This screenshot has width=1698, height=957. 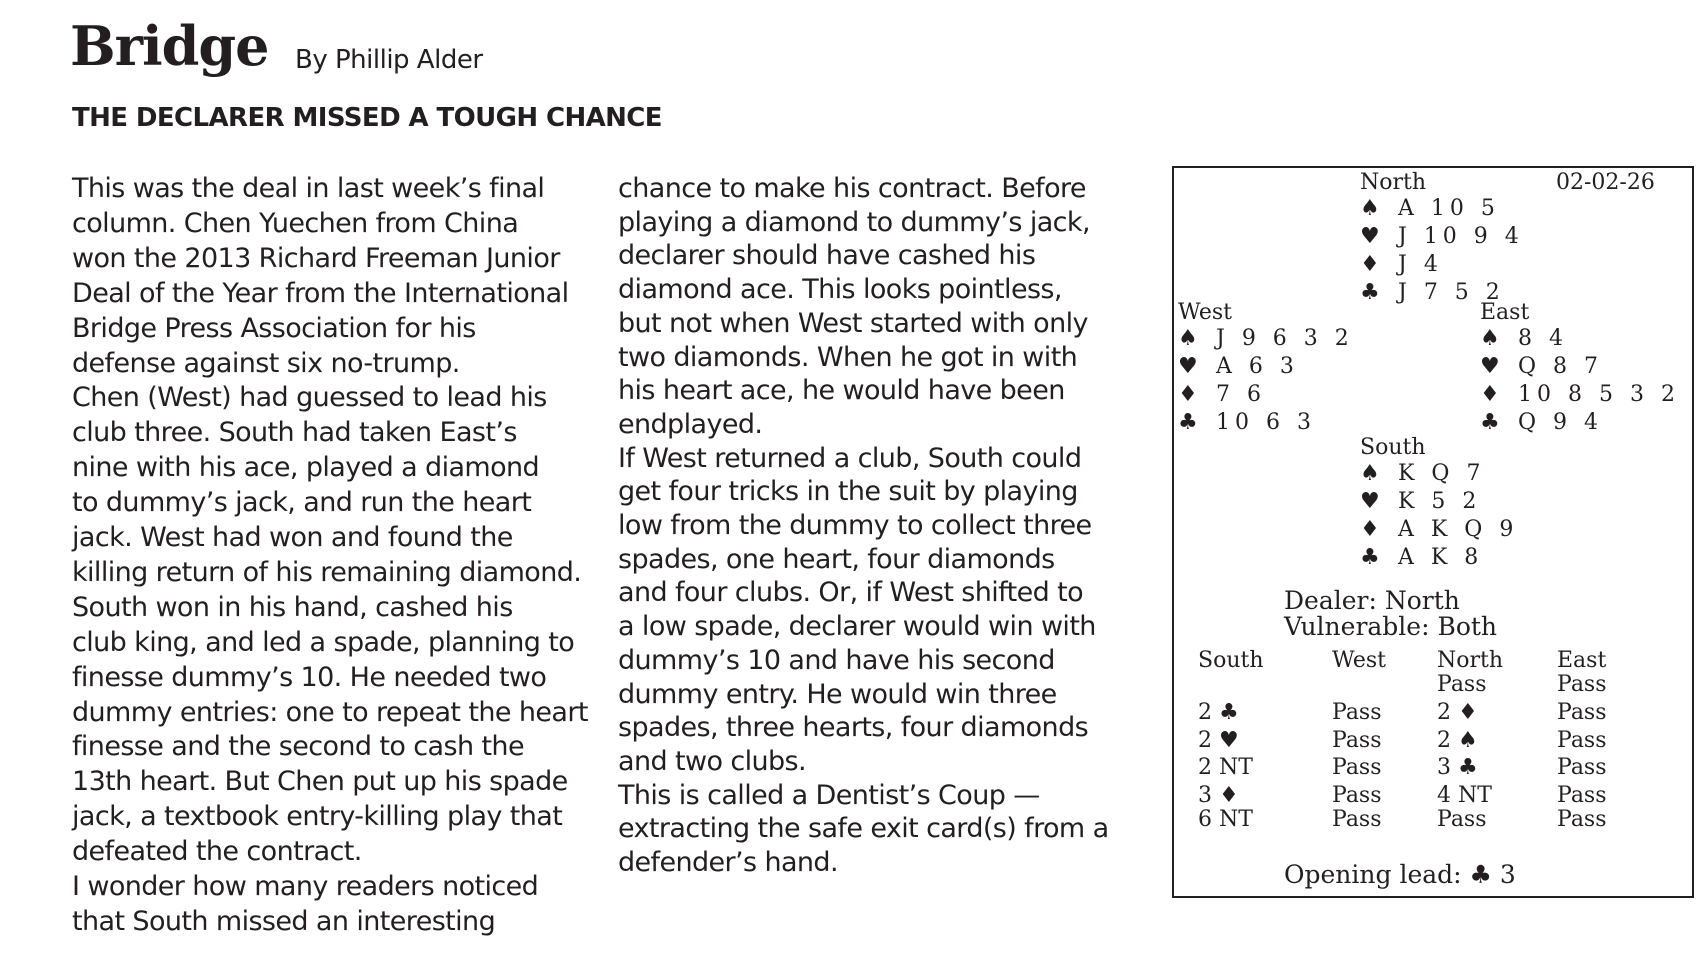 What do you see at coordinates (1451, 292) in the screenshot?
I see `cards: J 7 5 2` at bounding box center [1451, 292].